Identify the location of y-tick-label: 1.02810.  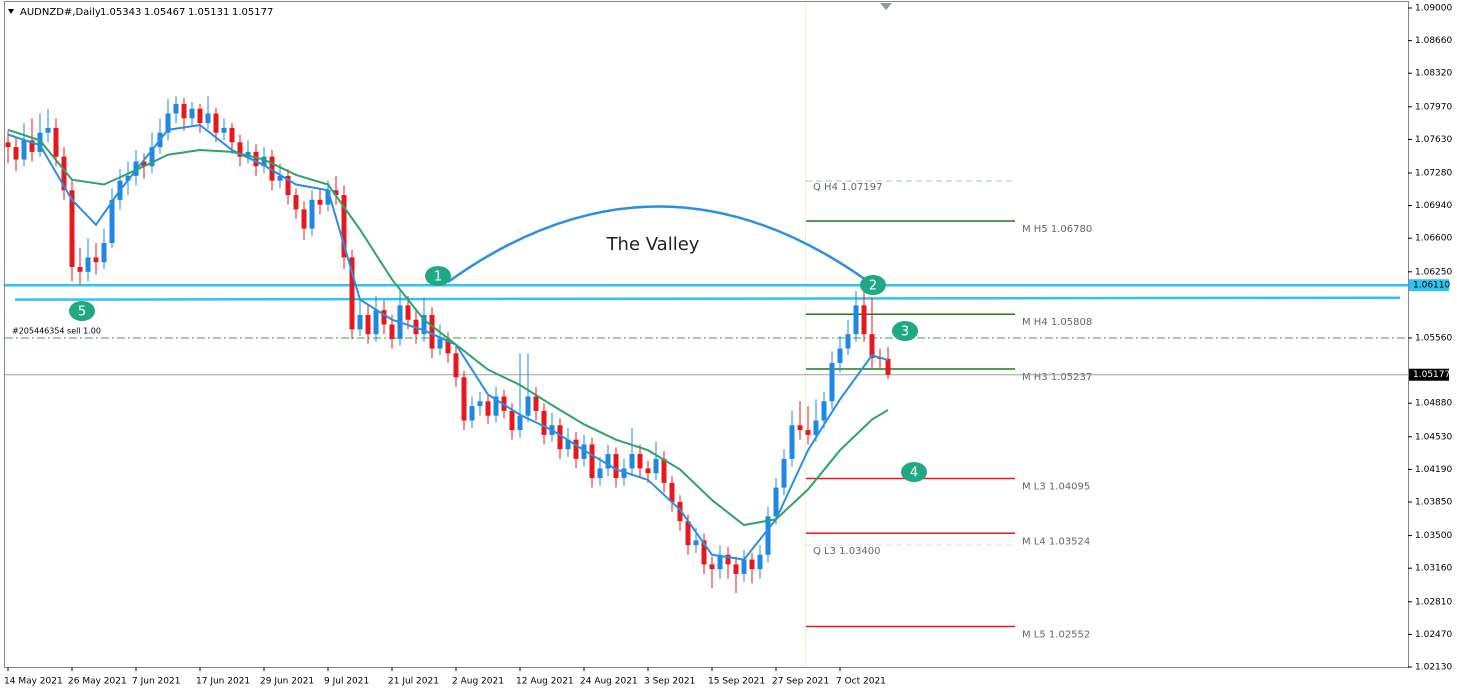
(1433, 602).